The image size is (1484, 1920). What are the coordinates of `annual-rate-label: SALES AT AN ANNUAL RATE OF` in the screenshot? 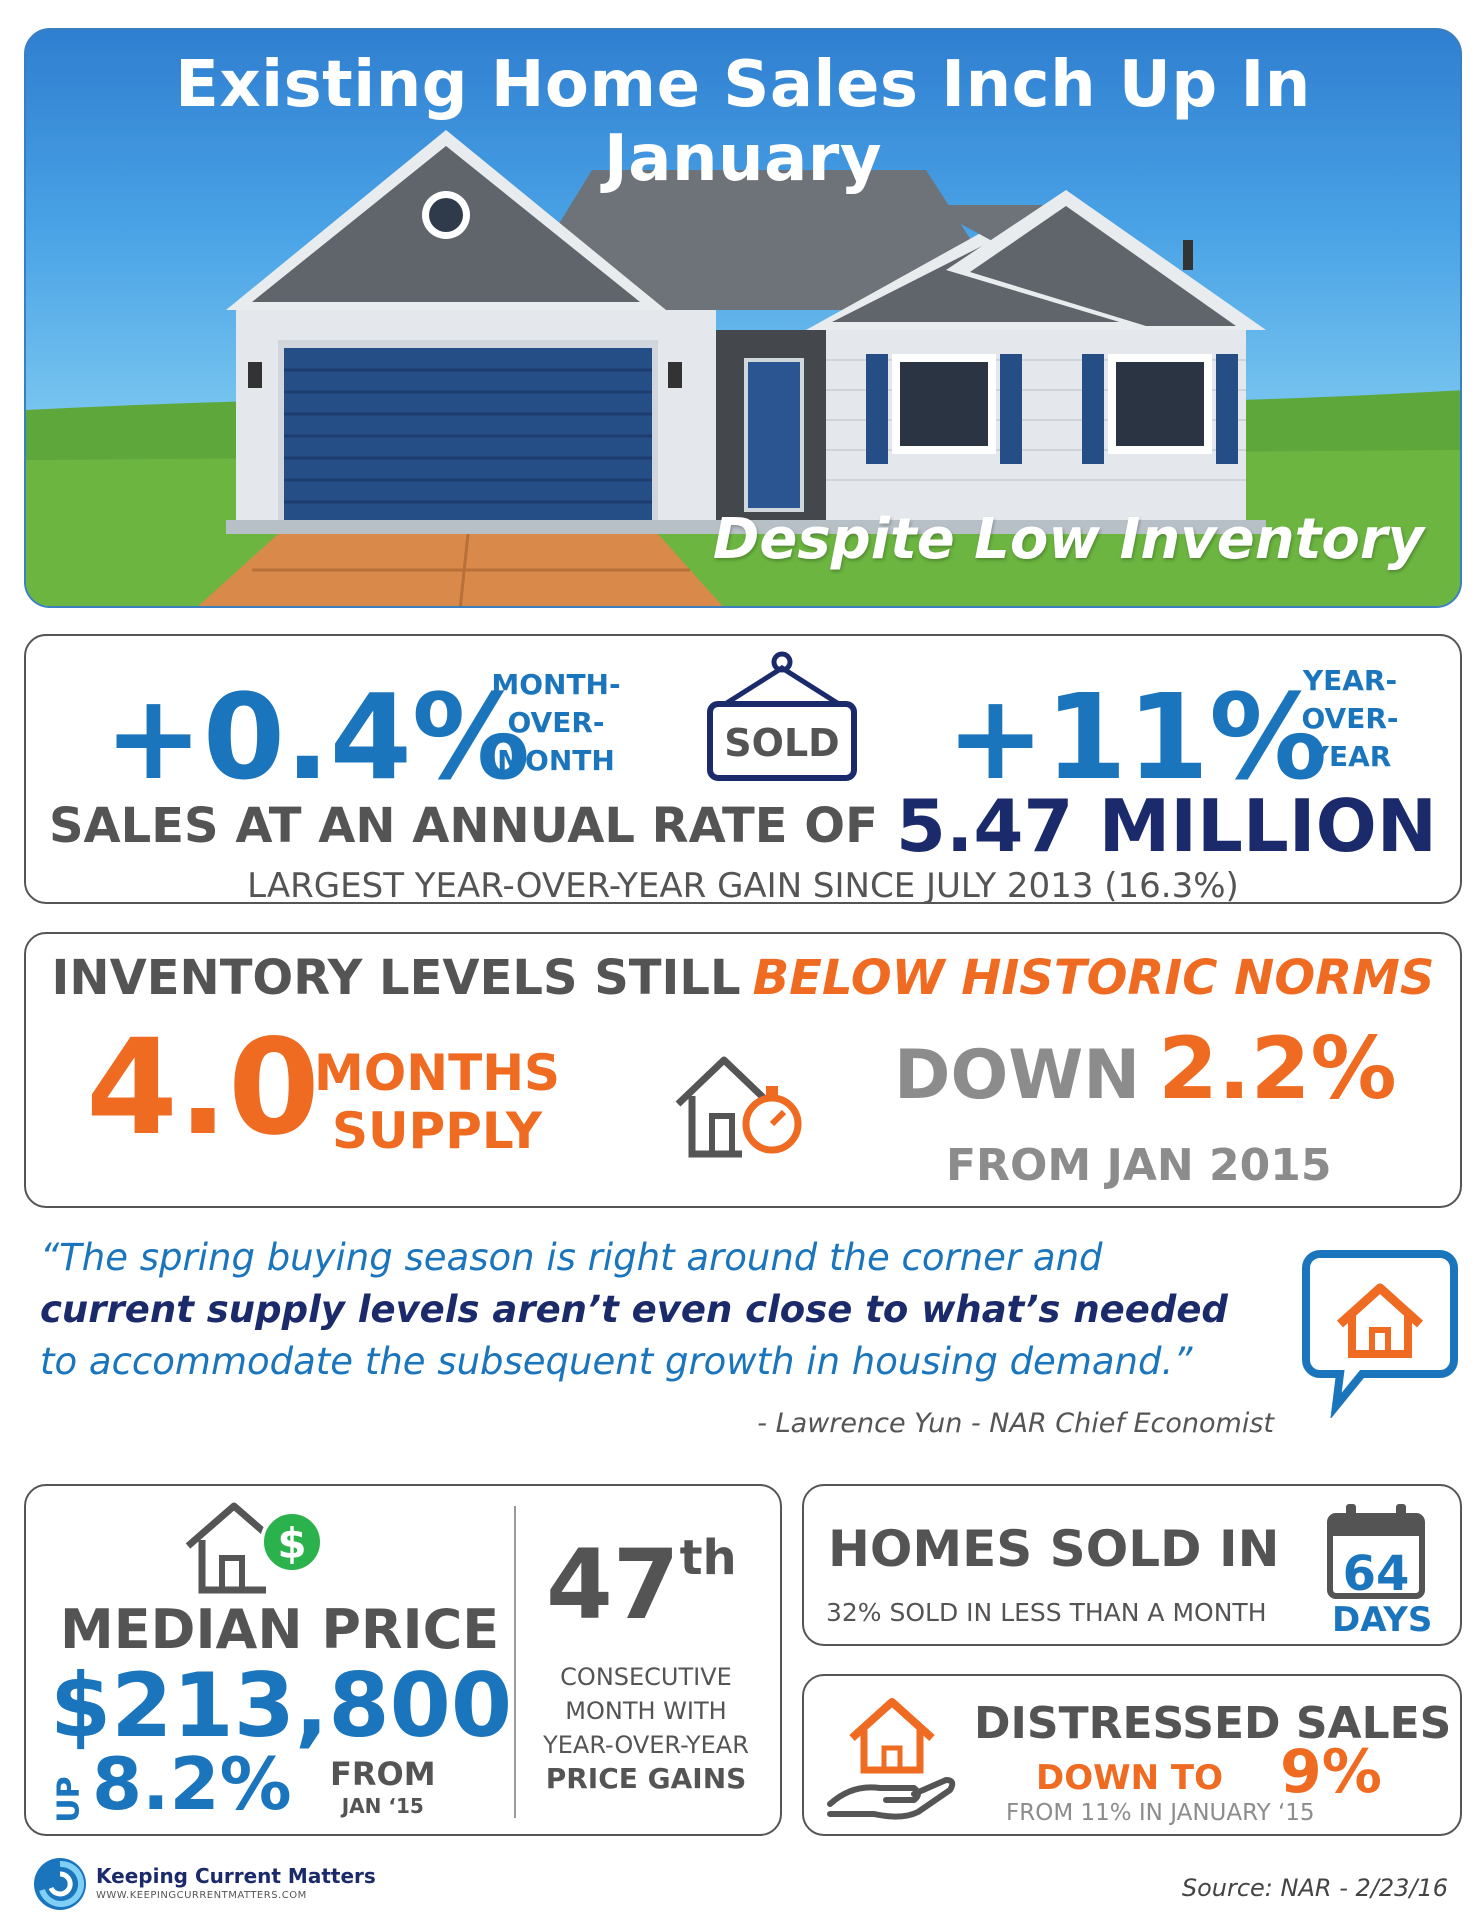 It's located at (463, 826).